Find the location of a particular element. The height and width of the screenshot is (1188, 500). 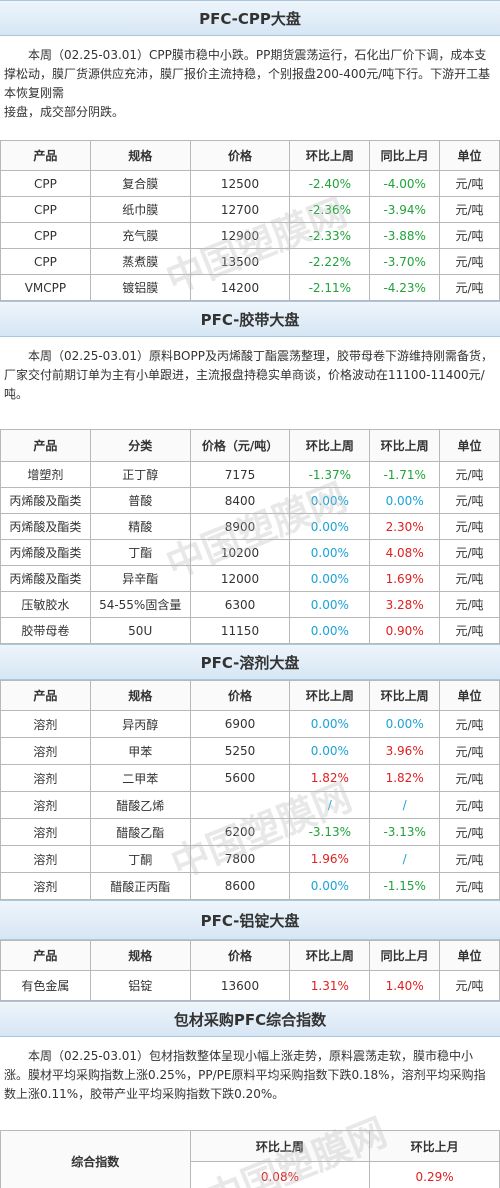

row: 丙烯酸及酯类 普酸 8400 0.00% 0.00% 元/吨 is located at coordinates (250, 500).